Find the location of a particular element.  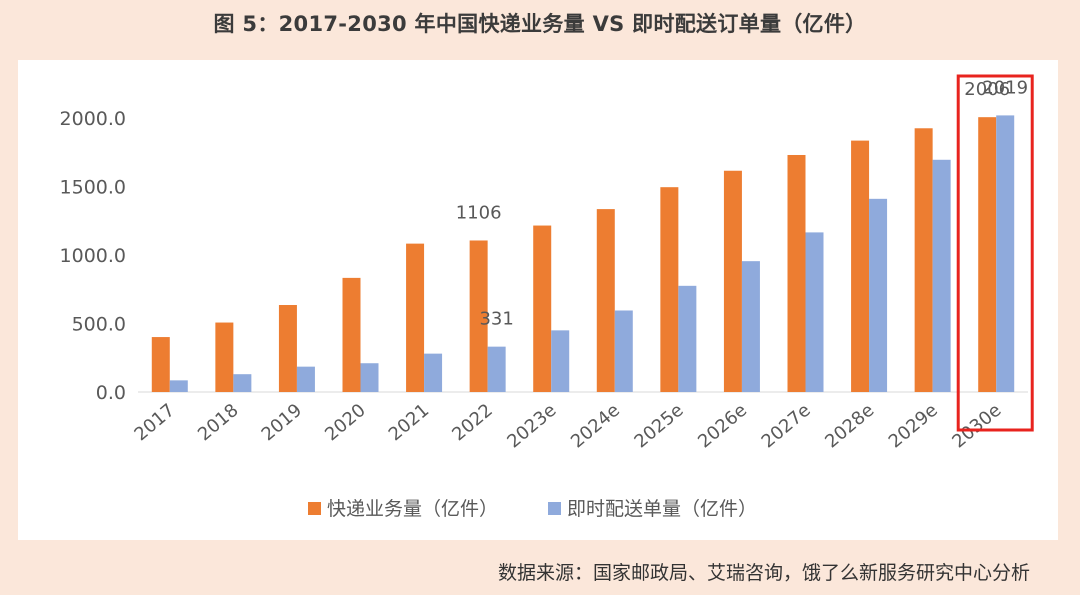

y-tick-label: 1000.0 is located at coordinates (93, 256).